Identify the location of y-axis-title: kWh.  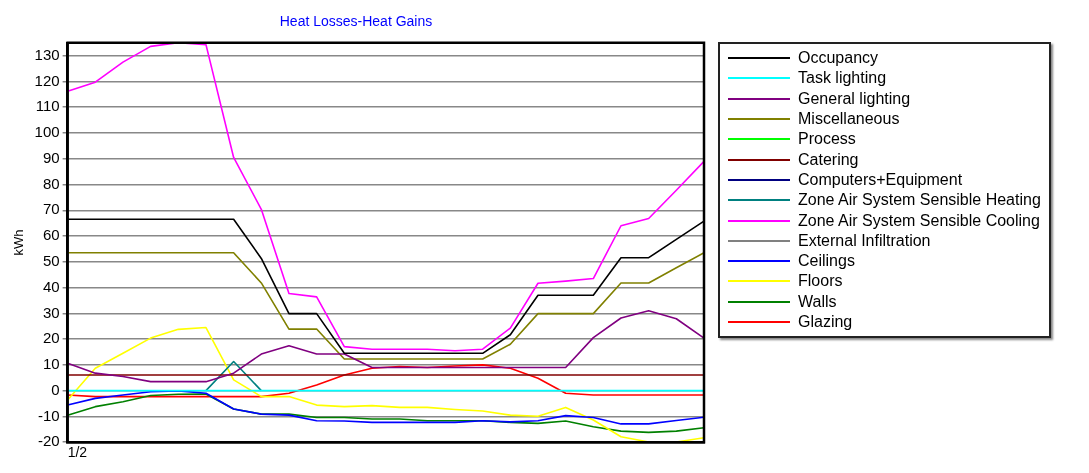
(19, 242).